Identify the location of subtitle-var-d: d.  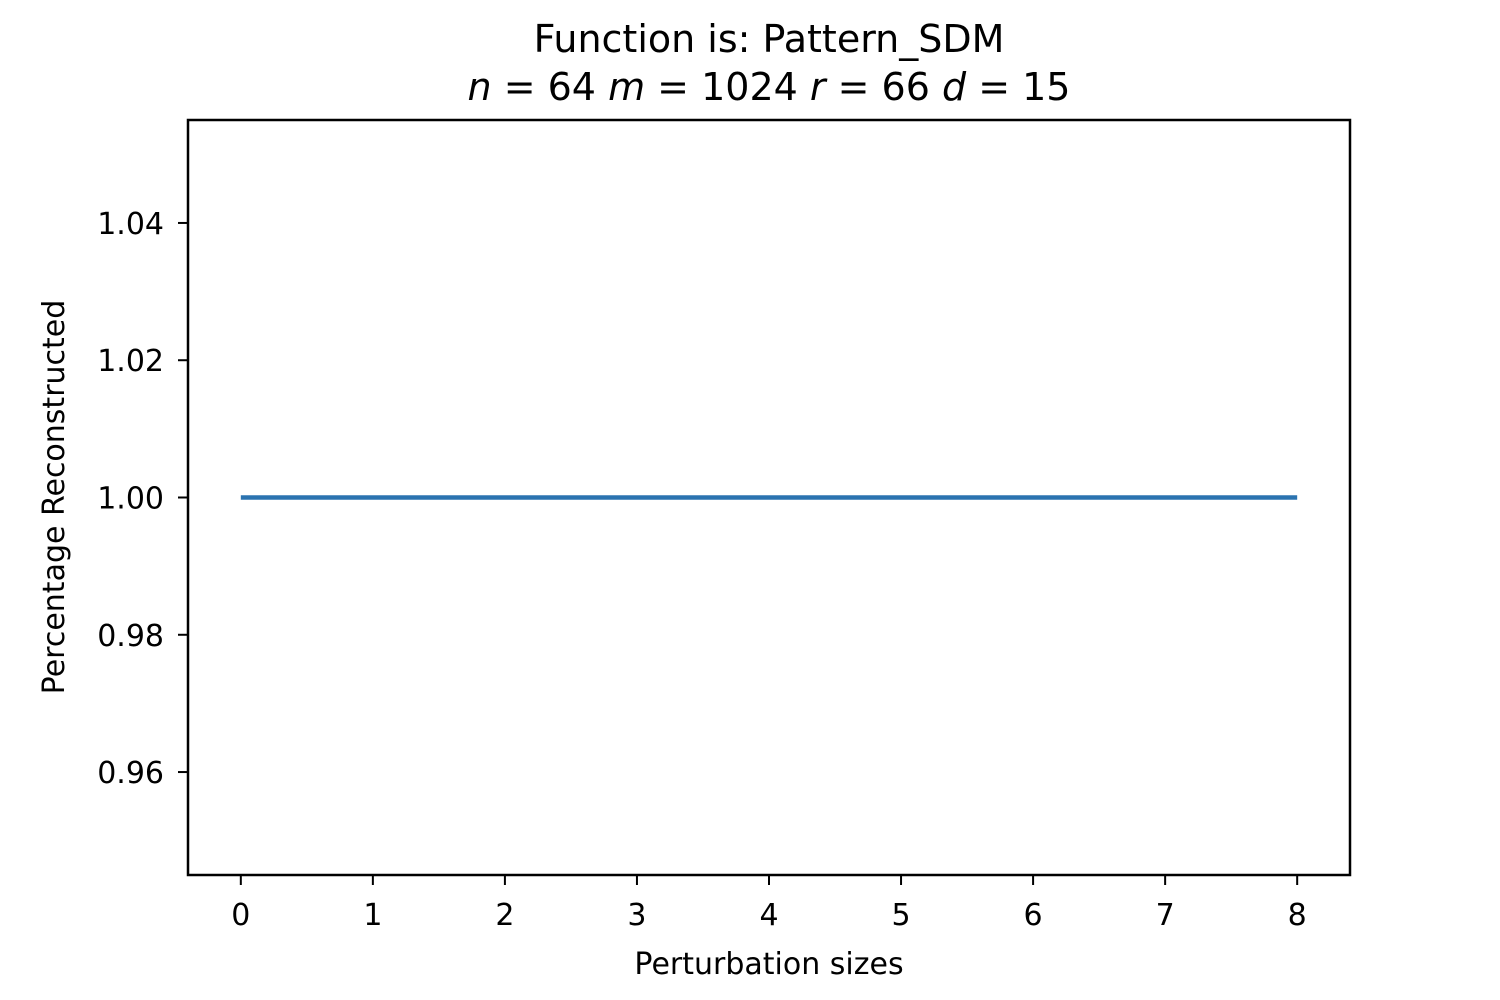
(954, 87).